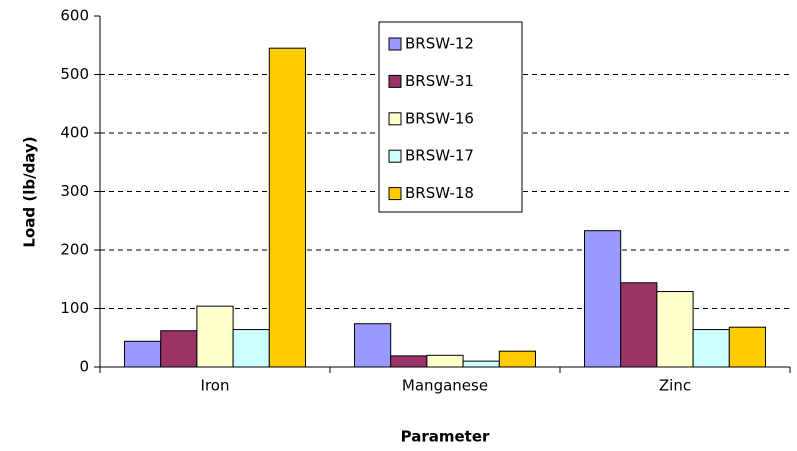  I want to click on x-tick-label: Iron, so click(215, 386).